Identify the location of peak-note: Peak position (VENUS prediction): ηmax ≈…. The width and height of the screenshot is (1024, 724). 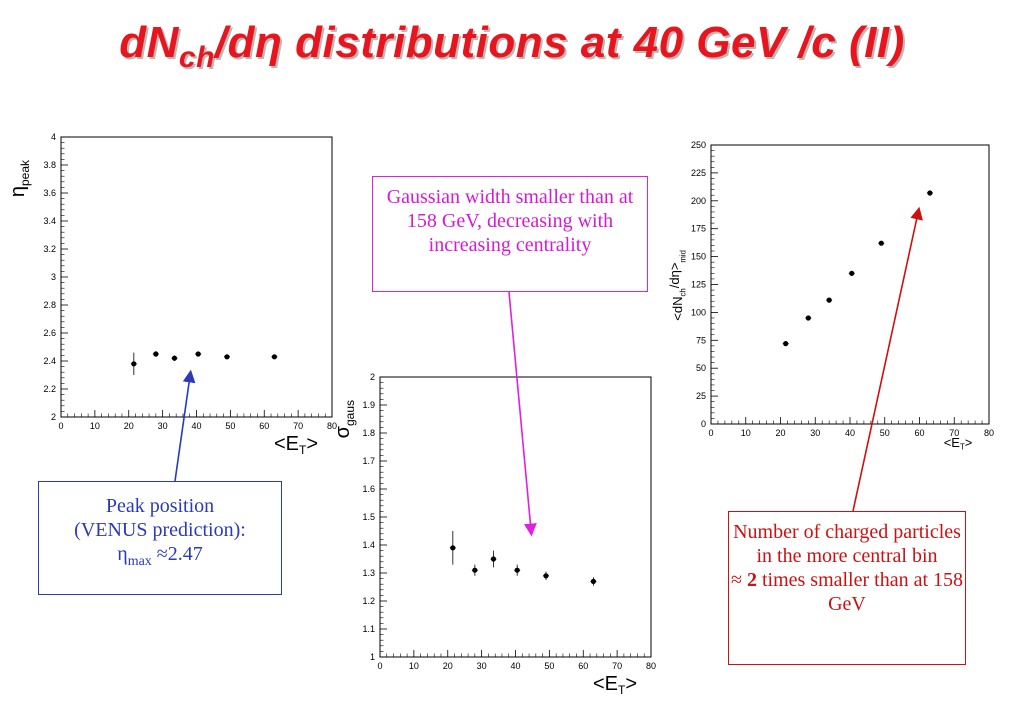
(160, 538).